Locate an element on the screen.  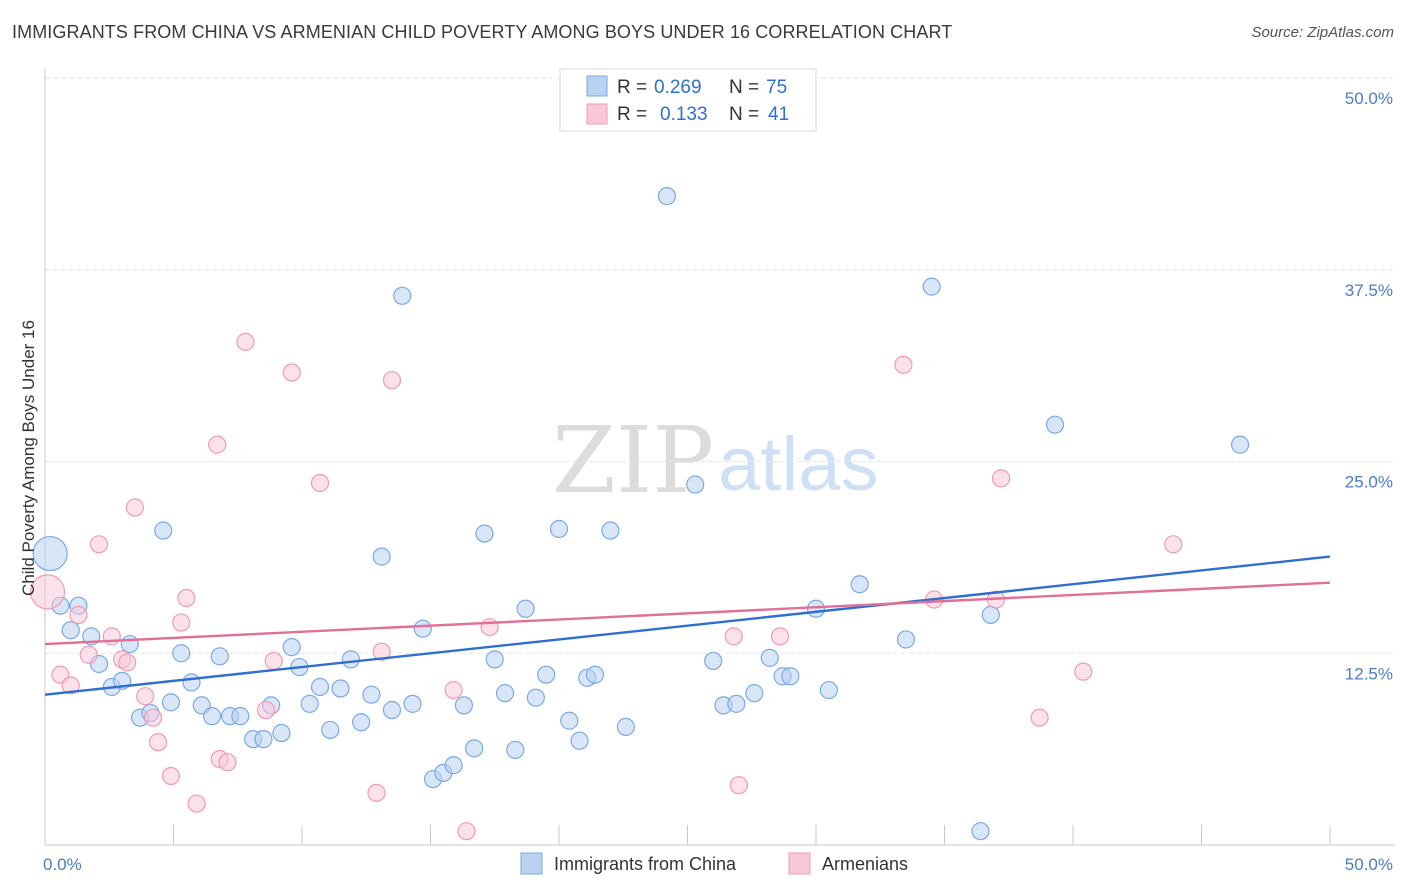
y-tick-labels: 12.5% 25.0% 37.5% 50.0% is located at coordinates (1369, 386).